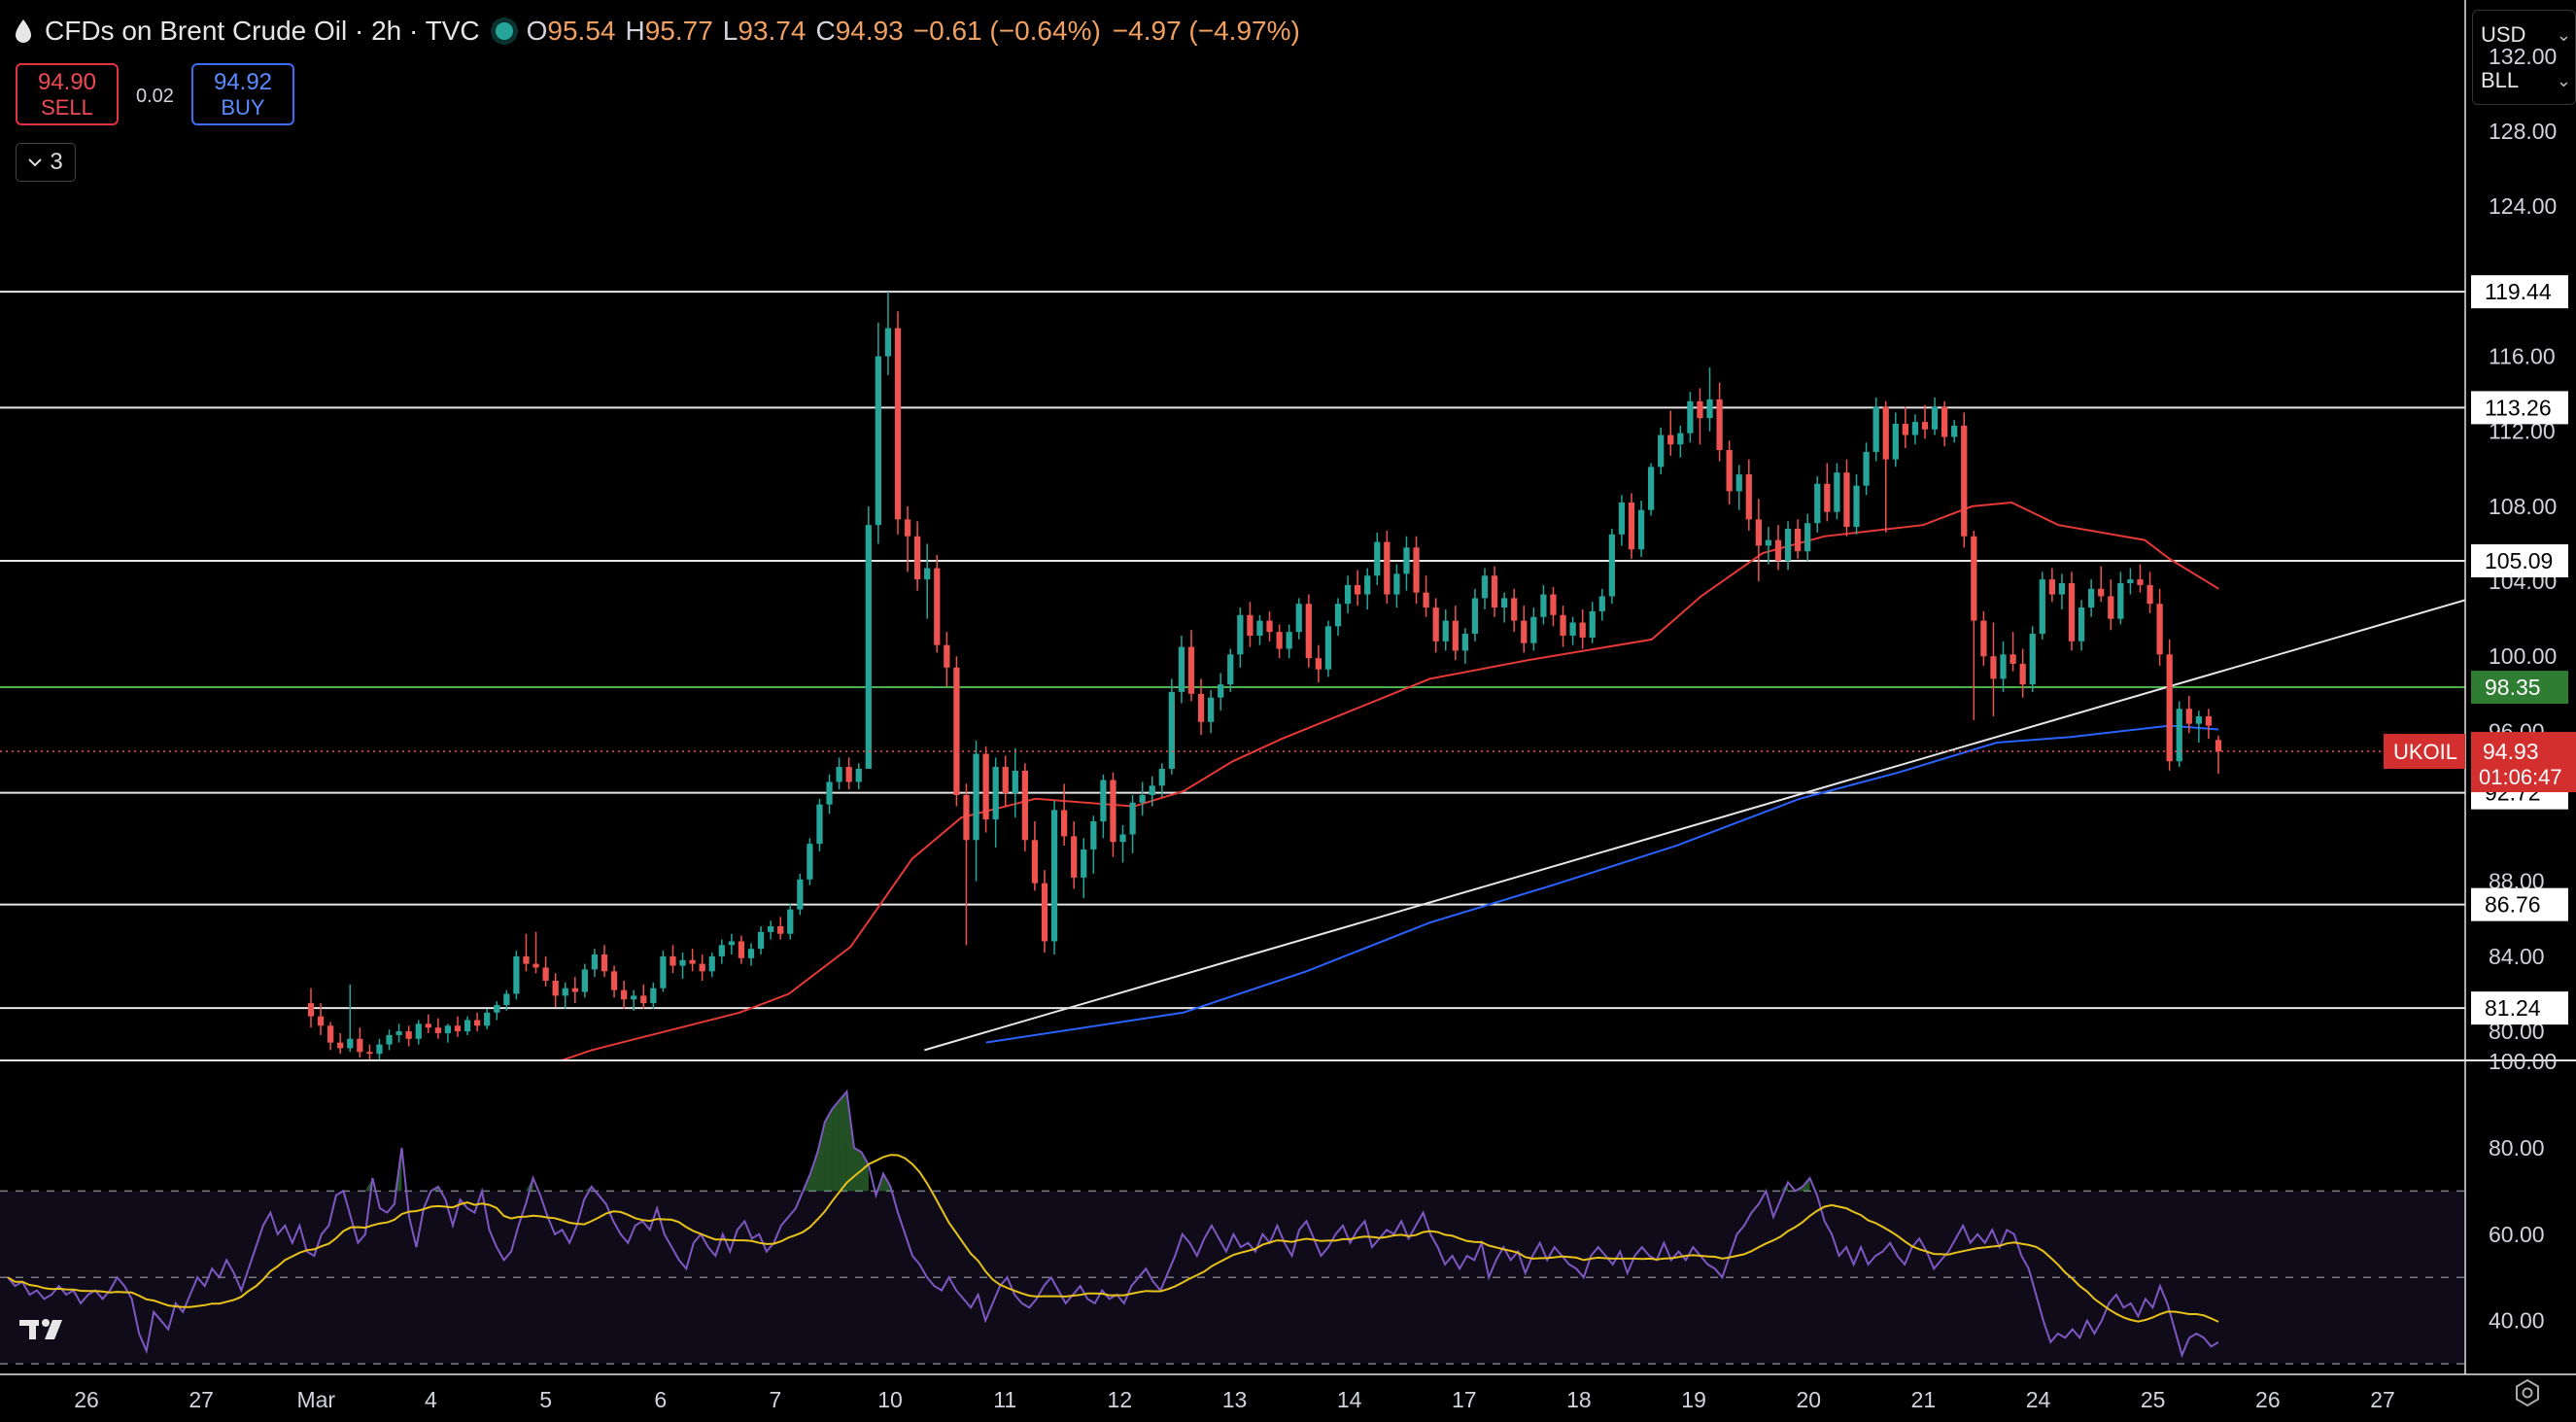 The width and height of the screenshot is (2576, 1422). Describe the element at coordinates (1693, 1399) in the screenshot. I see `time-axis-label: 19` at that location.